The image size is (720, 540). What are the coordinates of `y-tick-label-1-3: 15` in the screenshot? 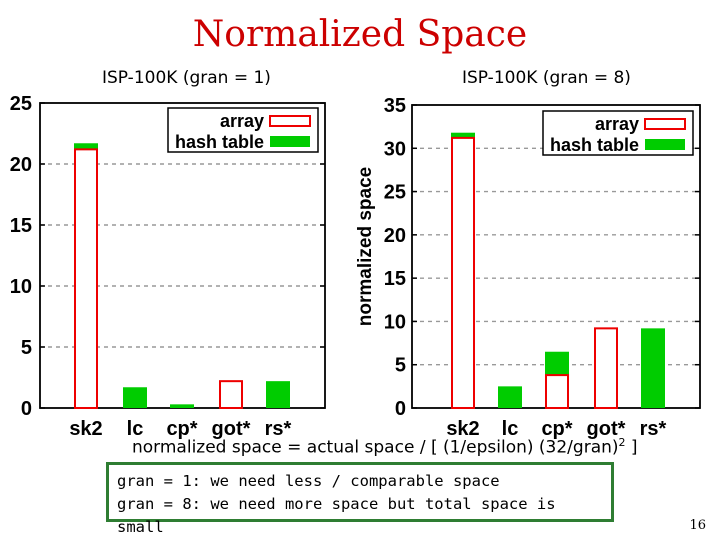 It's located at (395, 279).